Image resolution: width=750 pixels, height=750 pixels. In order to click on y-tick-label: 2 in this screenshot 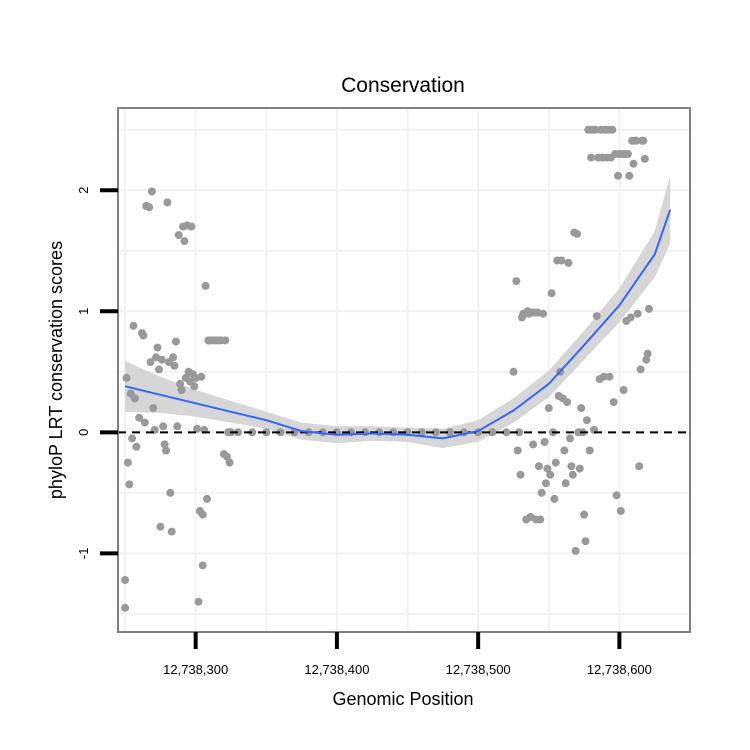, I will do `click(83, 190)`.